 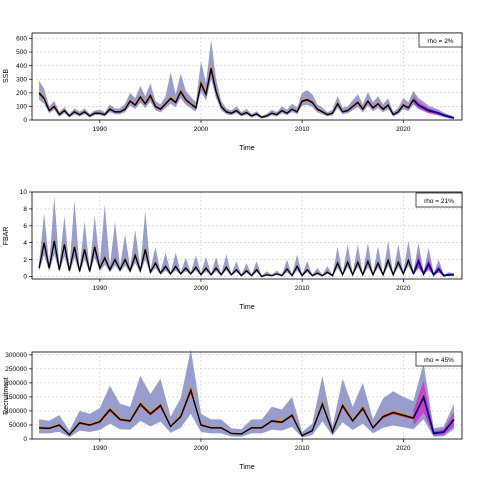 What do you see at coordinates (226, 259) in the screenshot?
I see `fbar-median-line` at bounding box center [226, 259].